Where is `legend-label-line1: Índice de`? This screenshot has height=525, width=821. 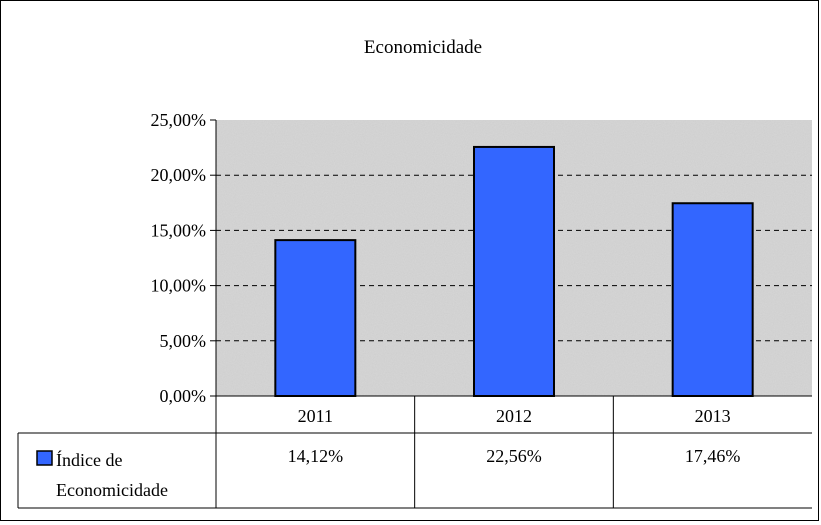
legend-label-line1: Índice de is located at coordinates (89, 459).